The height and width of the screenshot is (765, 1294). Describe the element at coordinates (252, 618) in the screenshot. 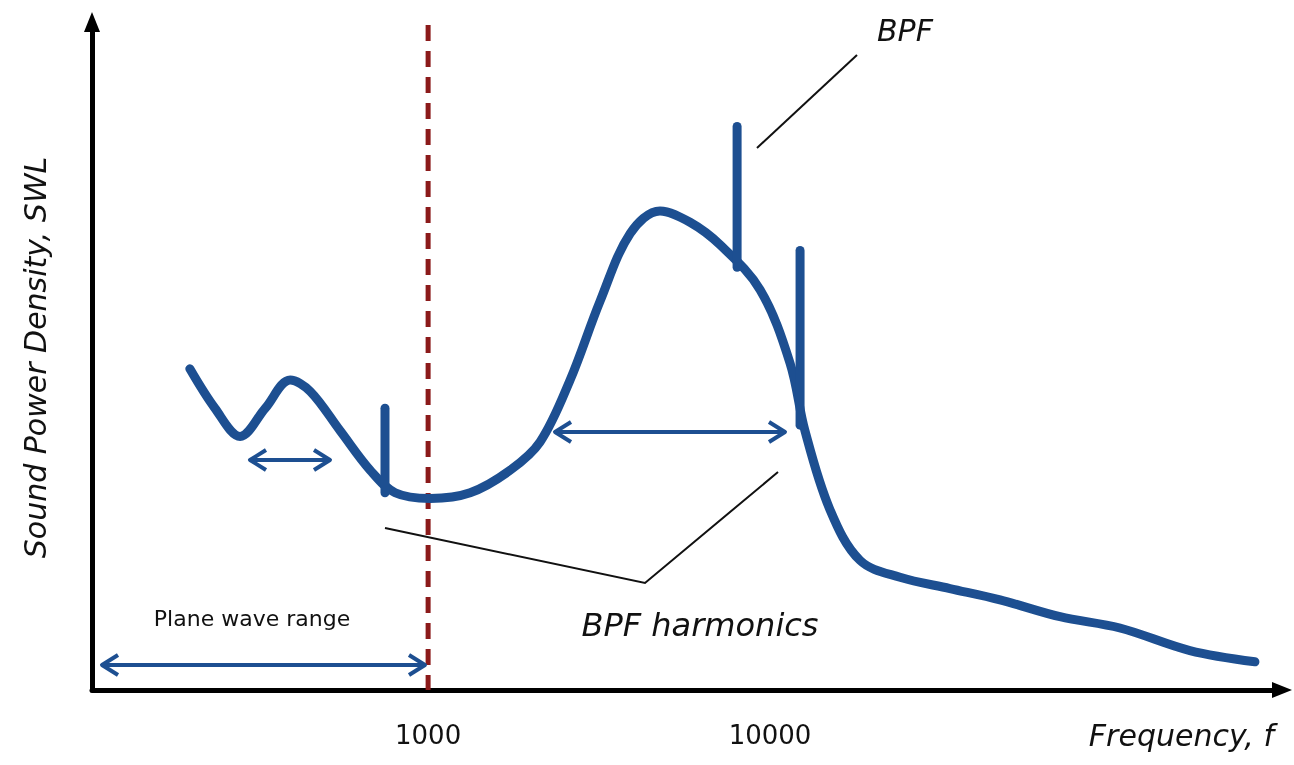

I see `annotation: Plane wave range` at that location.